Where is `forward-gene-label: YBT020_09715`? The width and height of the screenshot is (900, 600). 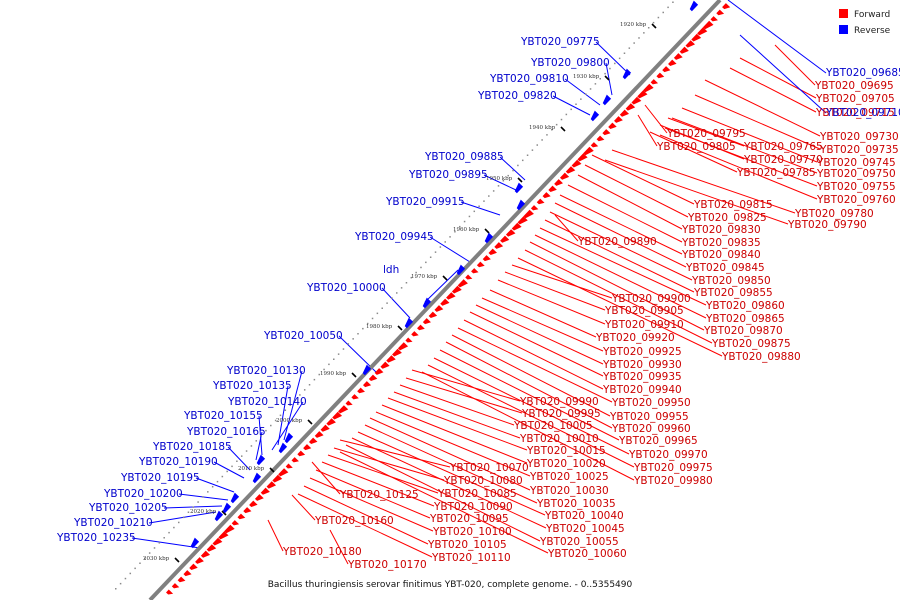
forward-gene-label: YBT020_09715 is located at coordinates (855, 113).